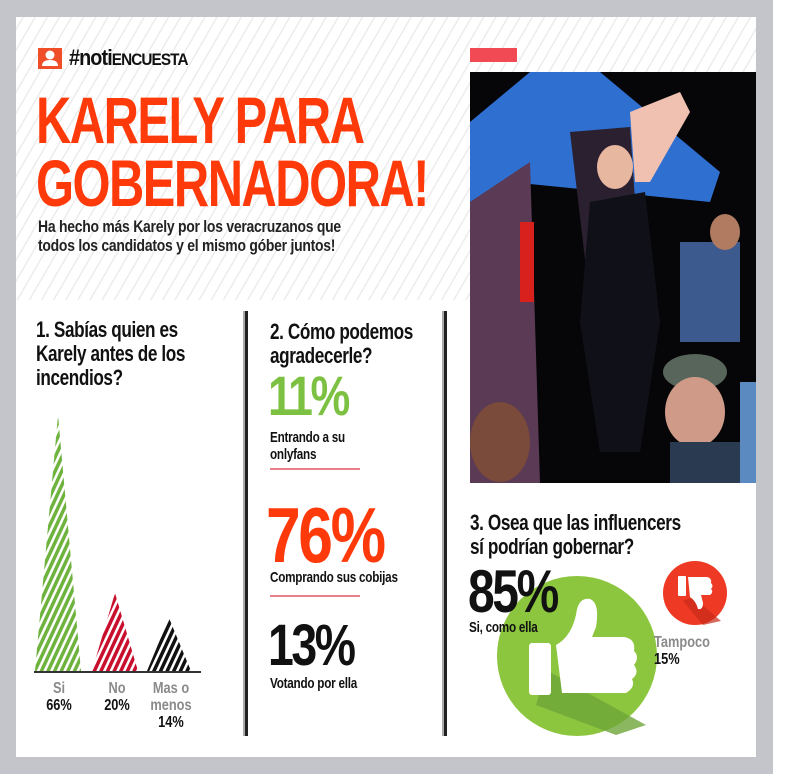 The height and width of the screenshot is (774, 800). I want to click on q1-label-si: Si 66%, so click(59, 697).